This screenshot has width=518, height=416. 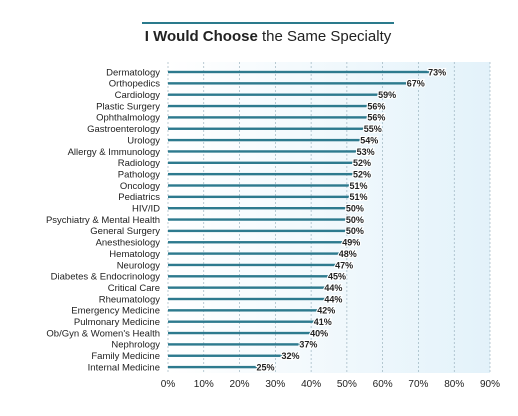 I want to click on category-label: Ob/Gyn & Women's Health, so click(x=103, y=333).